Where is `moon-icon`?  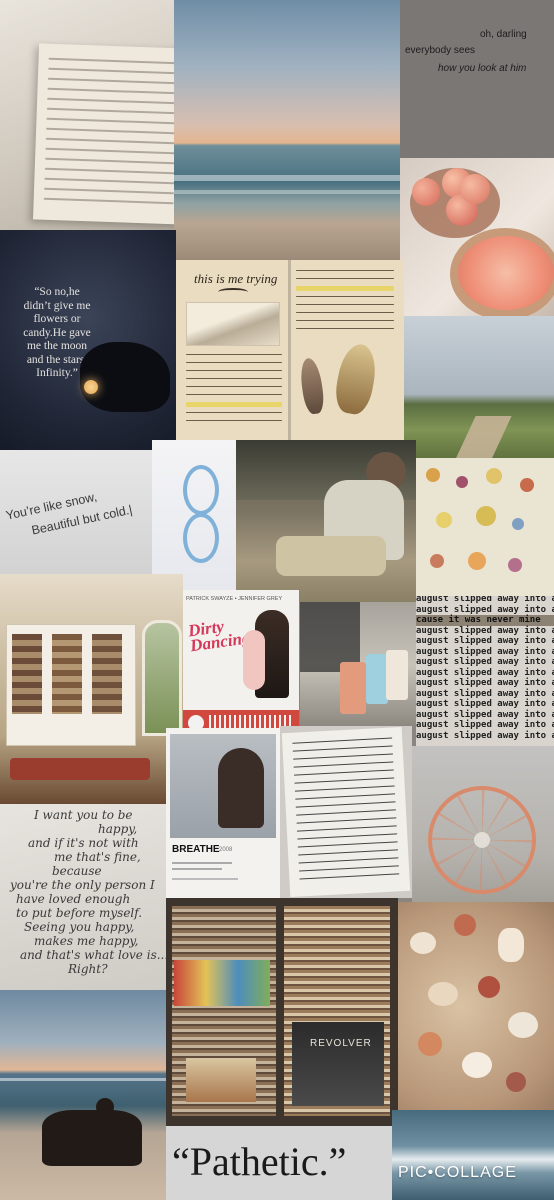 moon-icon is located at coordinates (91, 387).